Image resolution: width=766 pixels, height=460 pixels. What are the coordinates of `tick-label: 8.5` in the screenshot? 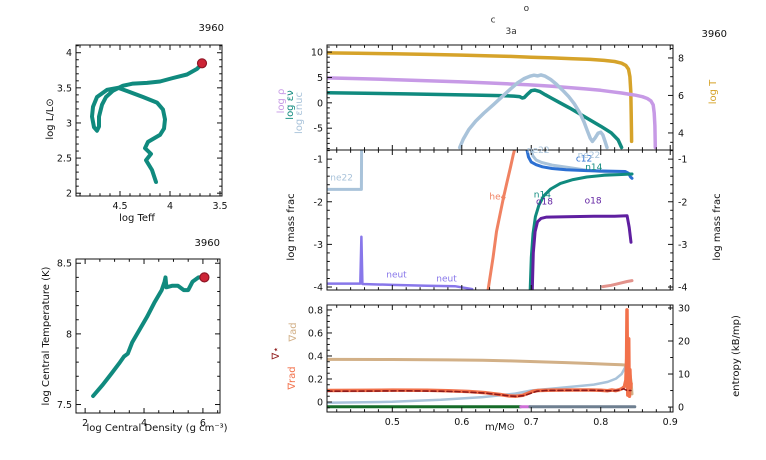 It's located at (64, 264).